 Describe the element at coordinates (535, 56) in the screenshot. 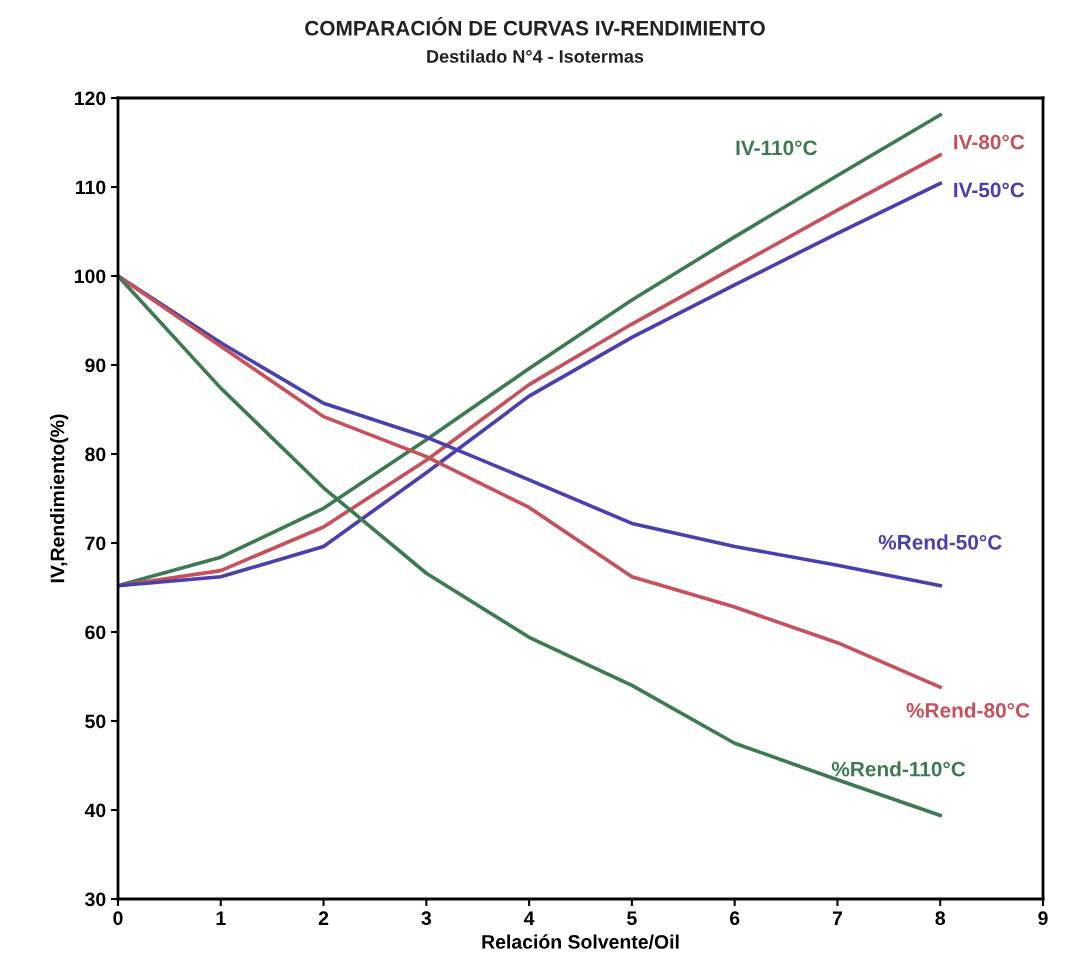

I see `chart-subtitle: Destilado N°4 - Isotermas` at that location.